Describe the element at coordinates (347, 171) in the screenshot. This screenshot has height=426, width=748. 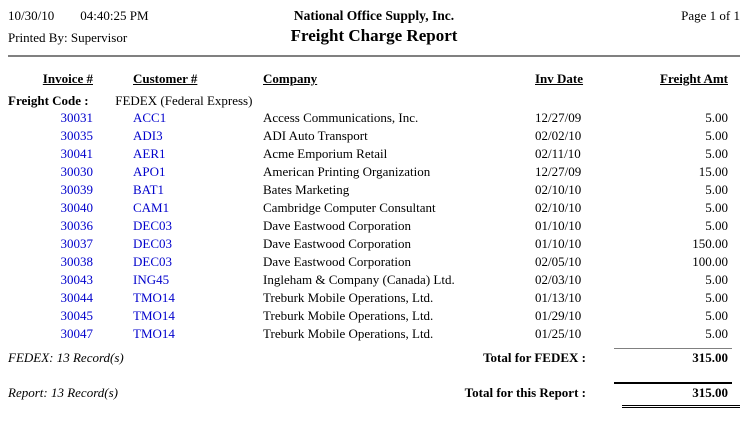
I see `company-cell: American Printing Organization` at that location.